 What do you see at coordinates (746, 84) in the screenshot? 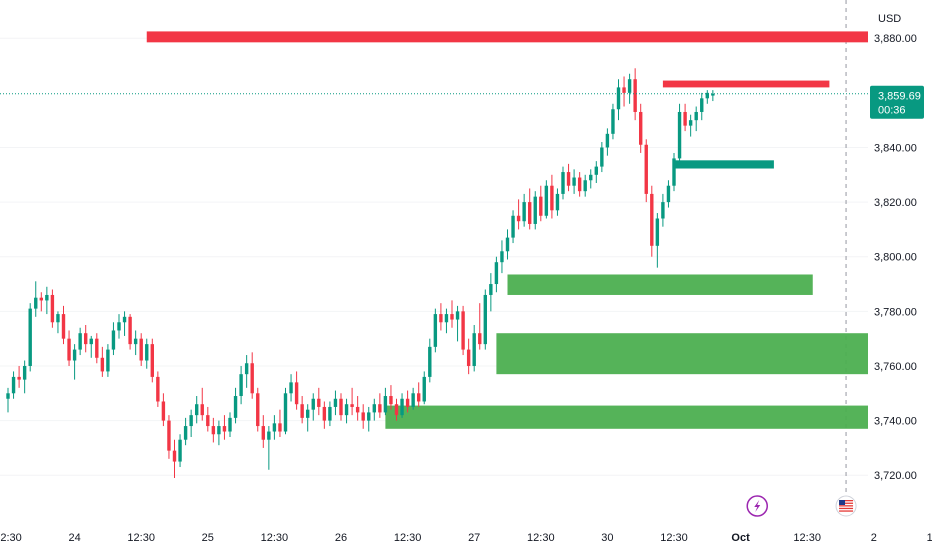
I see `sell-marker` at bounding box center [746, 84].